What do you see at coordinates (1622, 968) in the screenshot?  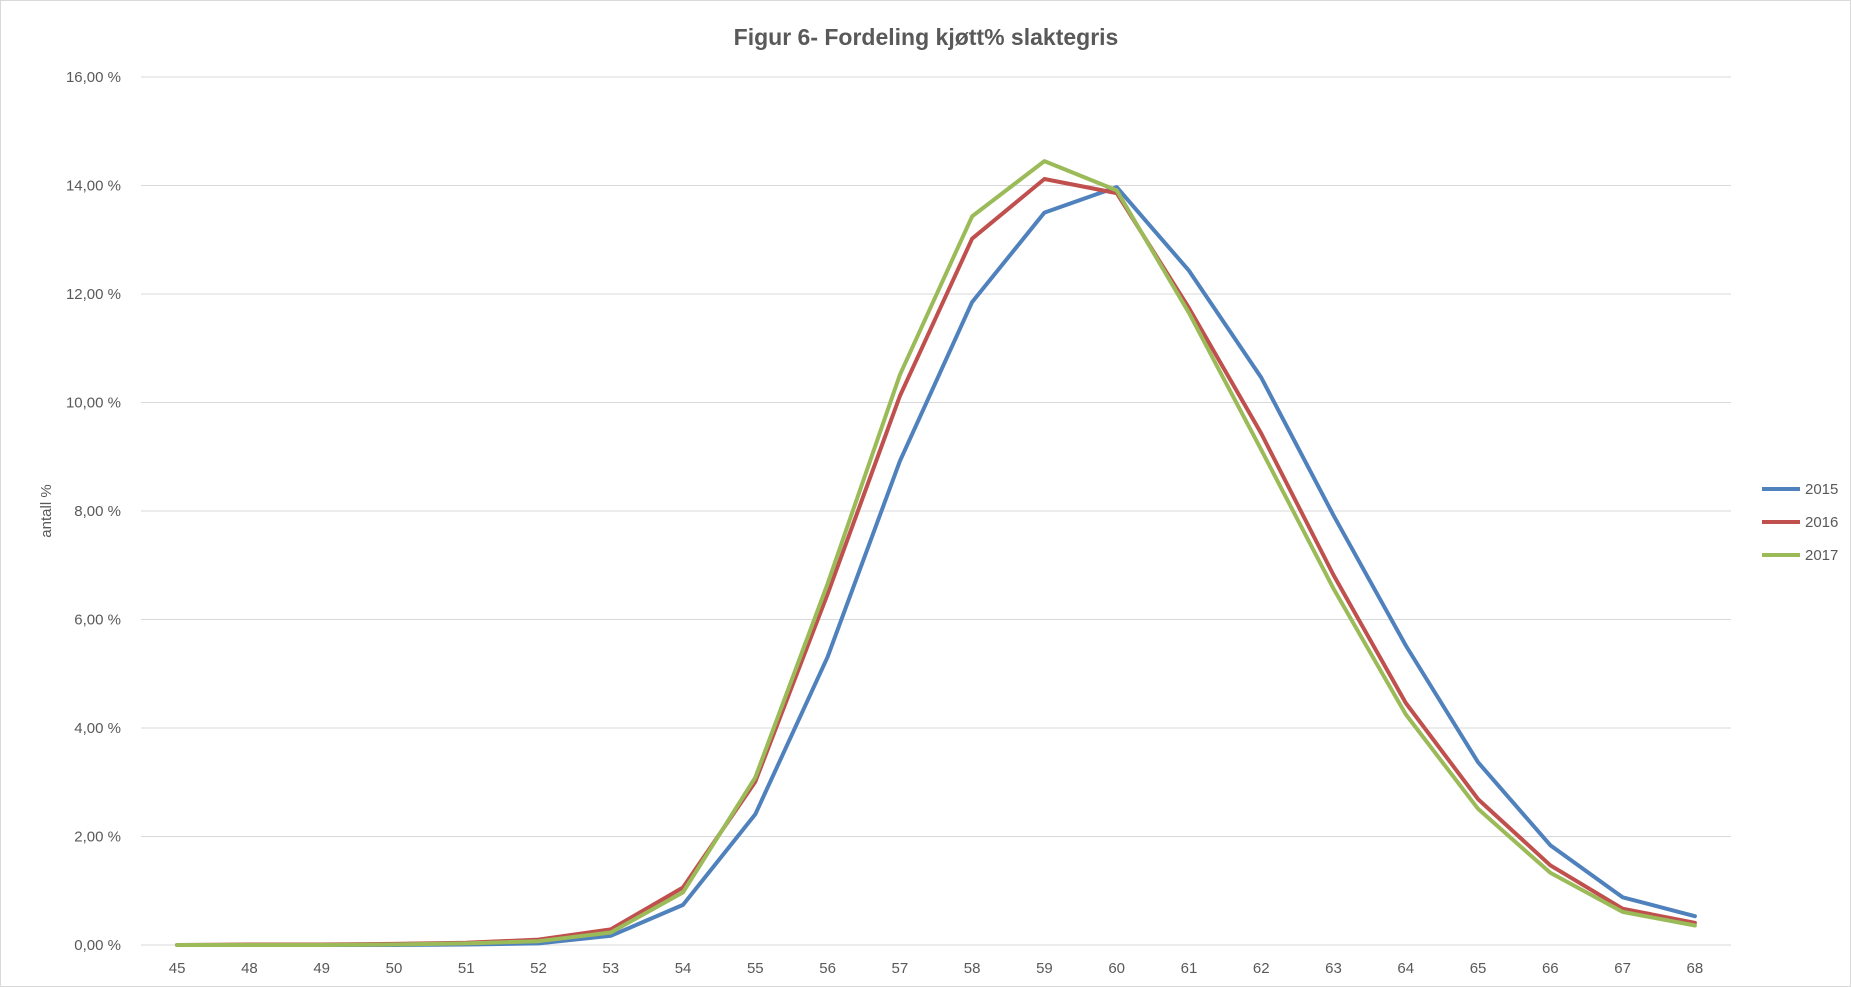 I see `x-tick-label: 67` at bounding box center [1622, 968].